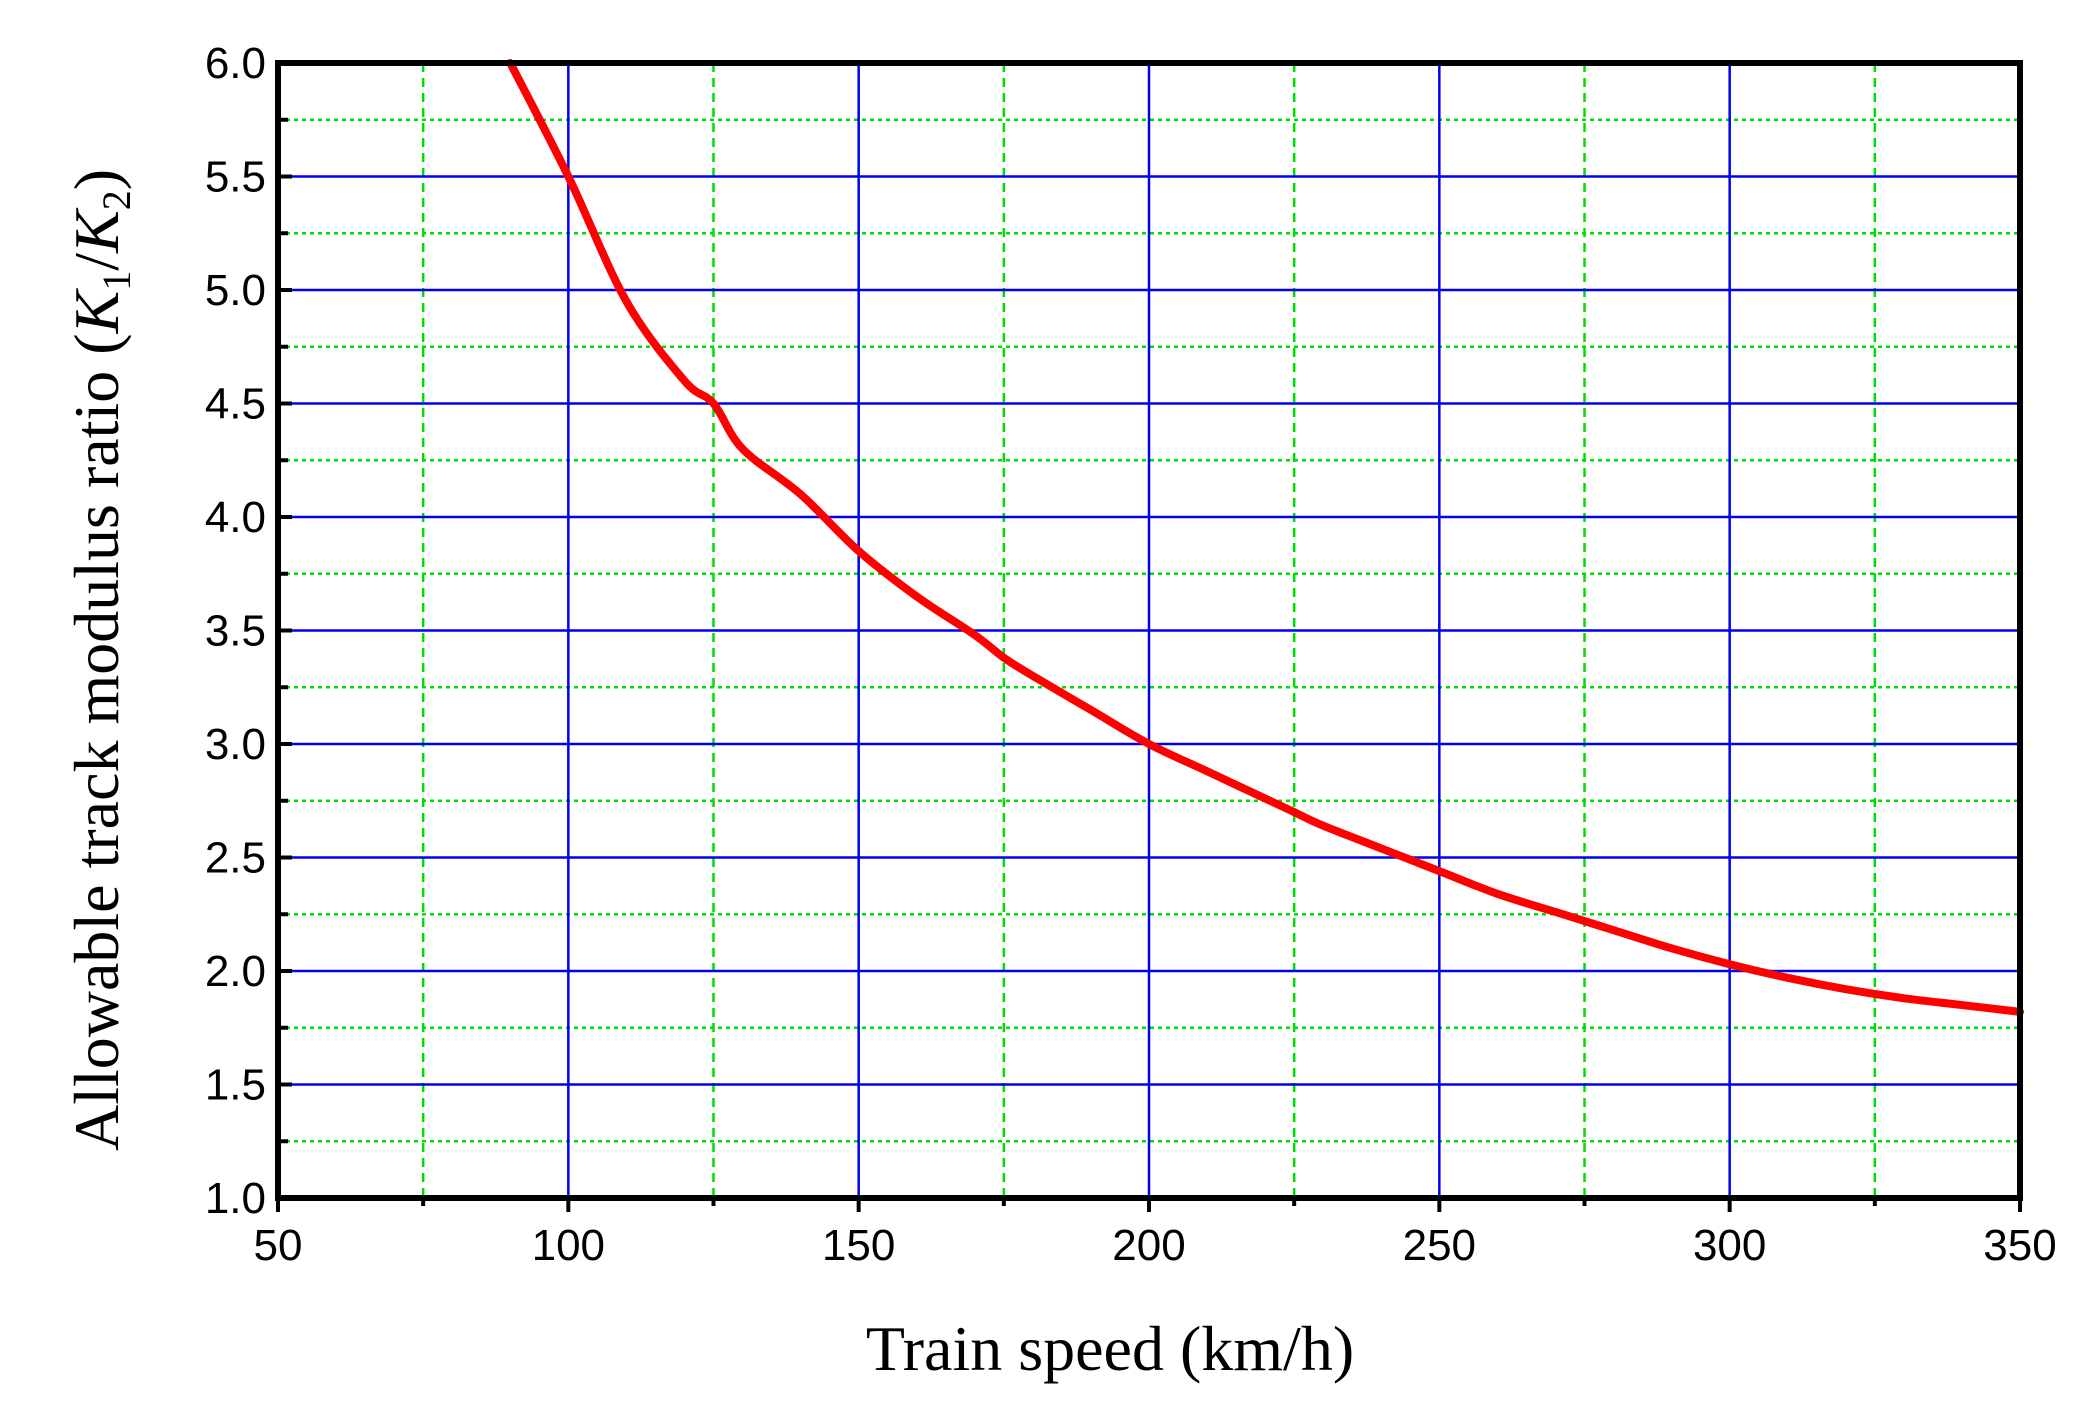 Image resolution: width=2094 pixels, height=1405 pixels. I want to click on y-tick-label: 2.0, so click(235, 971).